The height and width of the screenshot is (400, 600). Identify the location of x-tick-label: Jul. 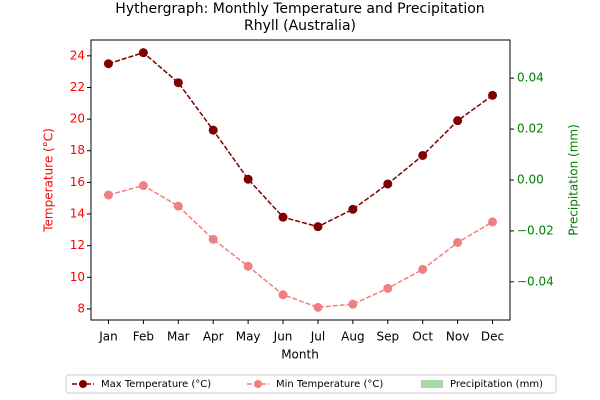
(317, 337).